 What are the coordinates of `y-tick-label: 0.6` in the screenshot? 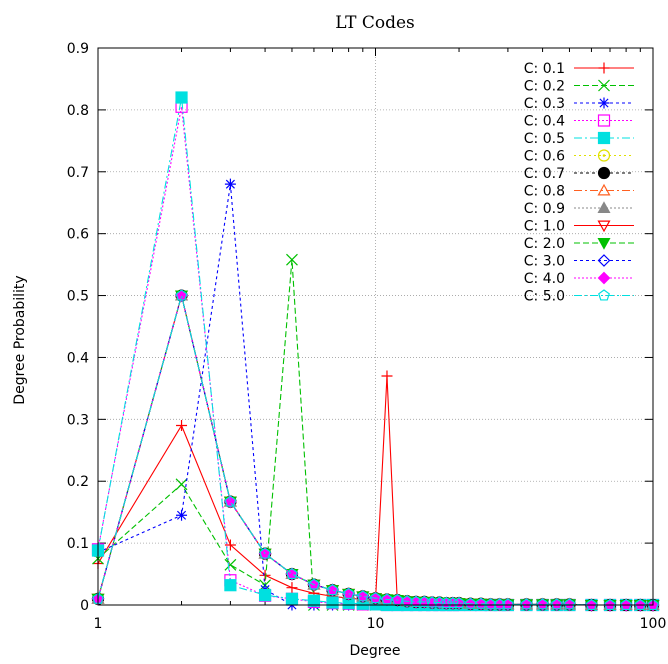 It's located at (78, 235).